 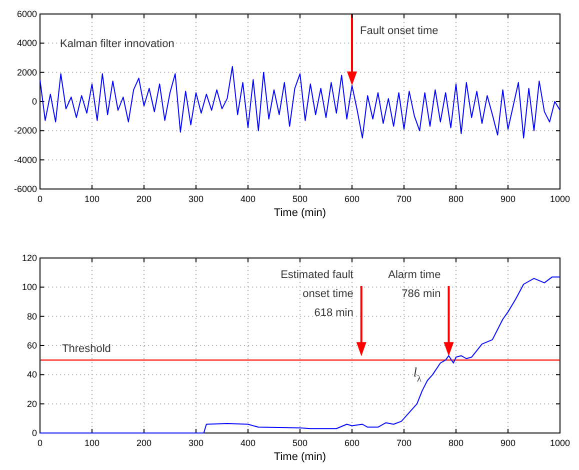 What do you see at coordinates (26, 14) in the screenshot?
I see `y-tick-label: 6000` at bounding box center [26, 14].